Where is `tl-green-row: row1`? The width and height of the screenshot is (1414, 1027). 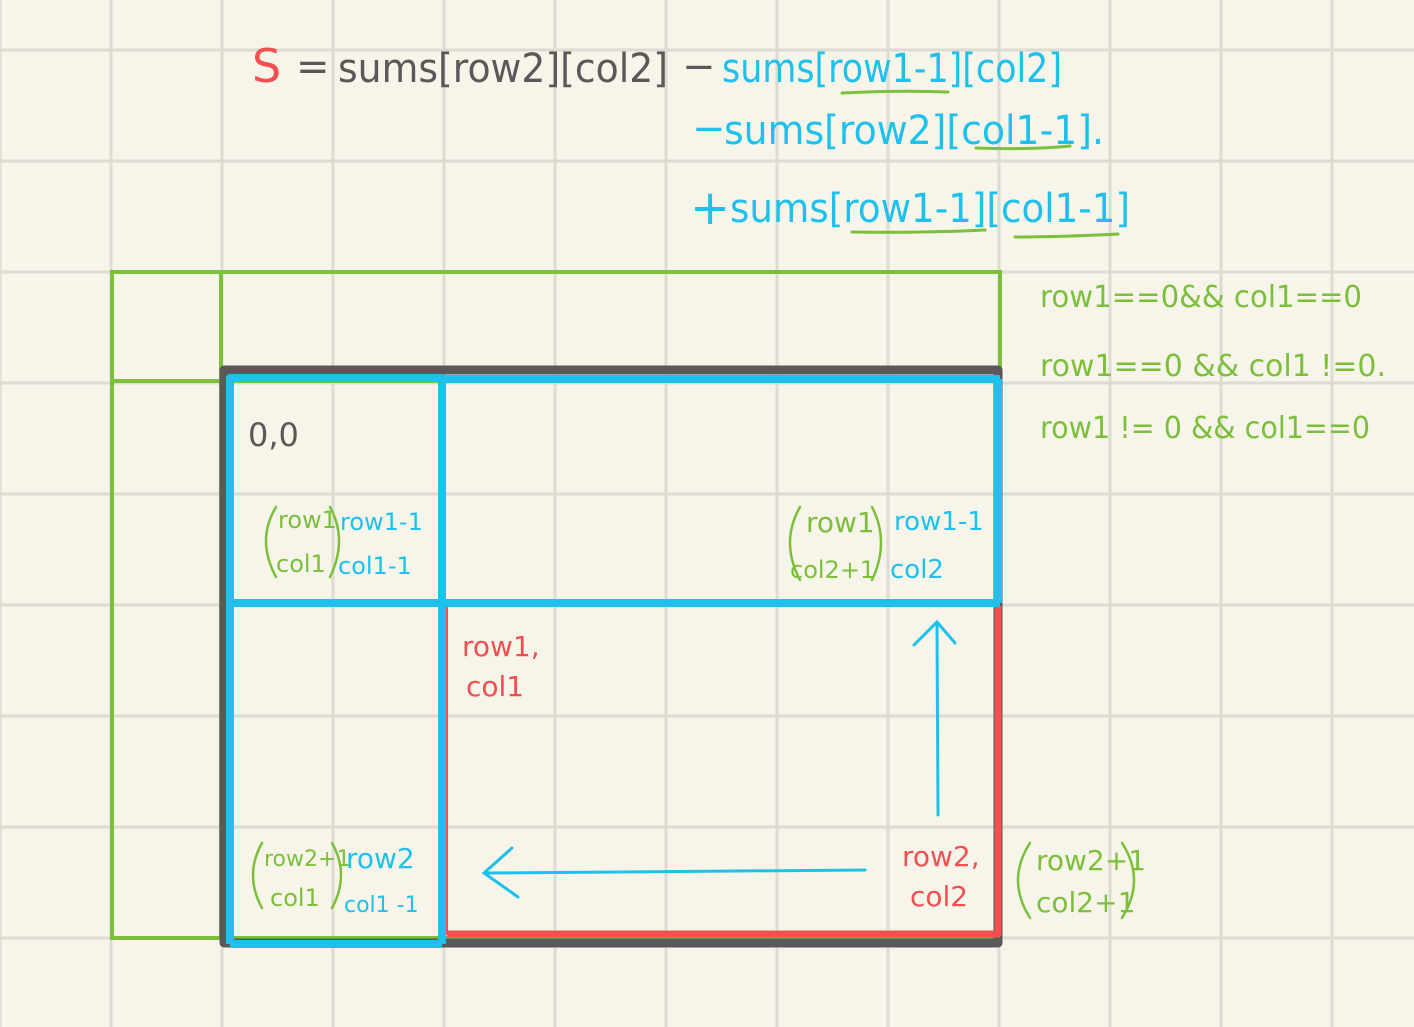 tl-green-row: row1 is located at coordinates (307, 520).